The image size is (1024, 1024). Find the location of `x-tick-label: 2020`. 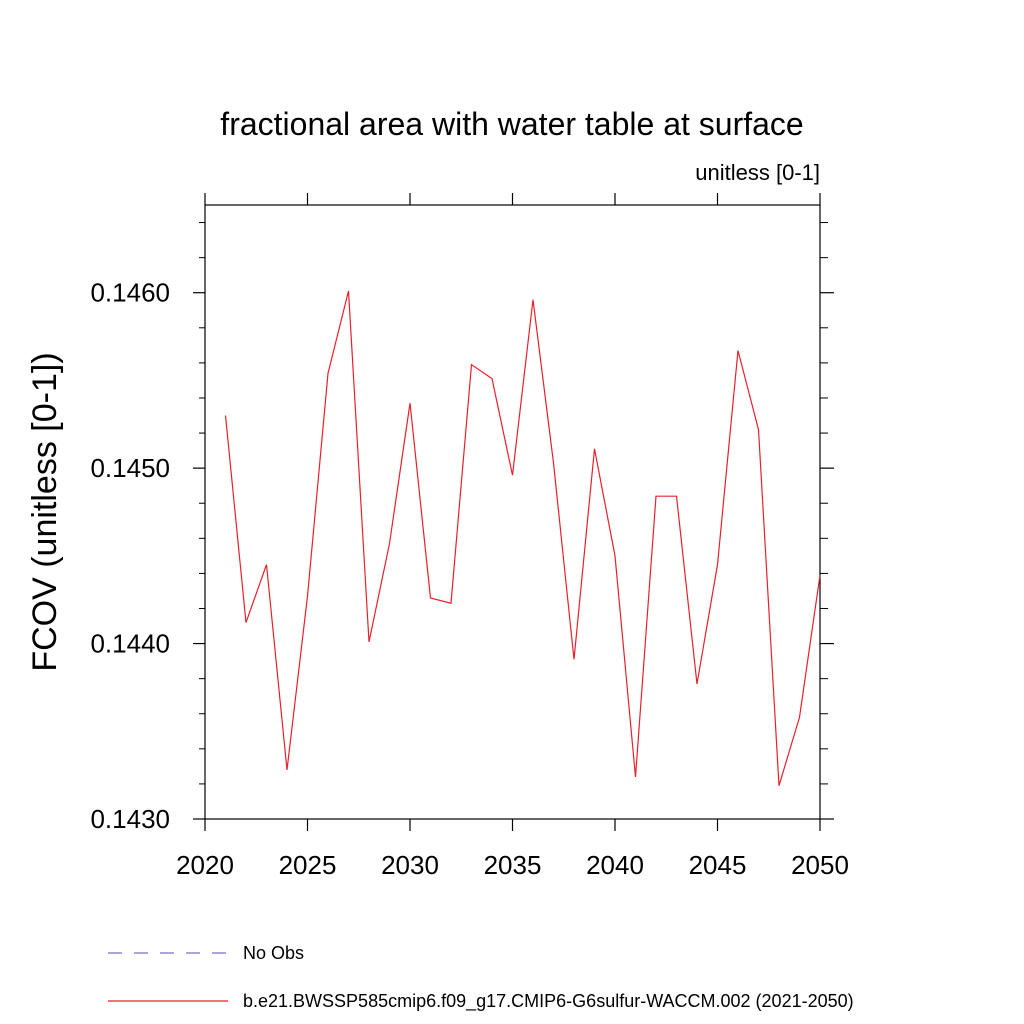

x-tick-label: 2020 is located at coordinates (205, 865).